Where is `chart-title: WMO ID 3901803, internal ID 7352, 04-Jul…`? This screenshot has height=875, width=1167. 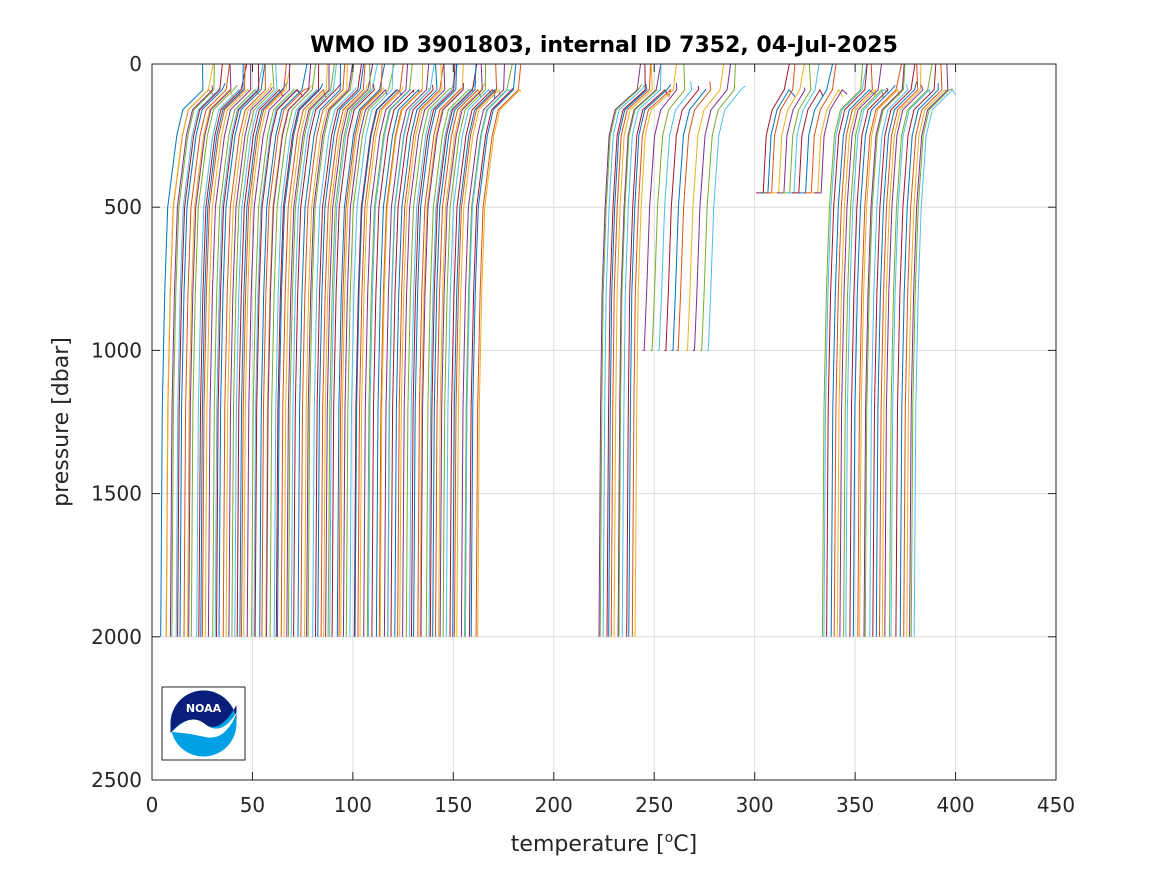 chart-title: WMO ID 3901803, internal ID 7352, 04-Jul… is located at coordinates (604, 45).